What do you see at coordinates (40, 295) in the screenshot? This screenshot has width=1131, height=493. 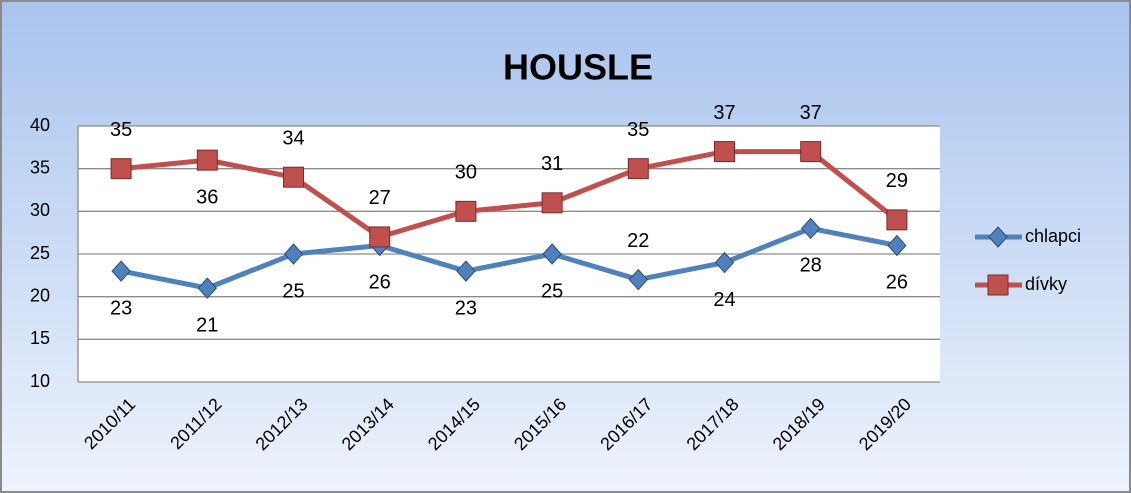 I see `y-tick-label: 20` at bounding box center [40, 295].